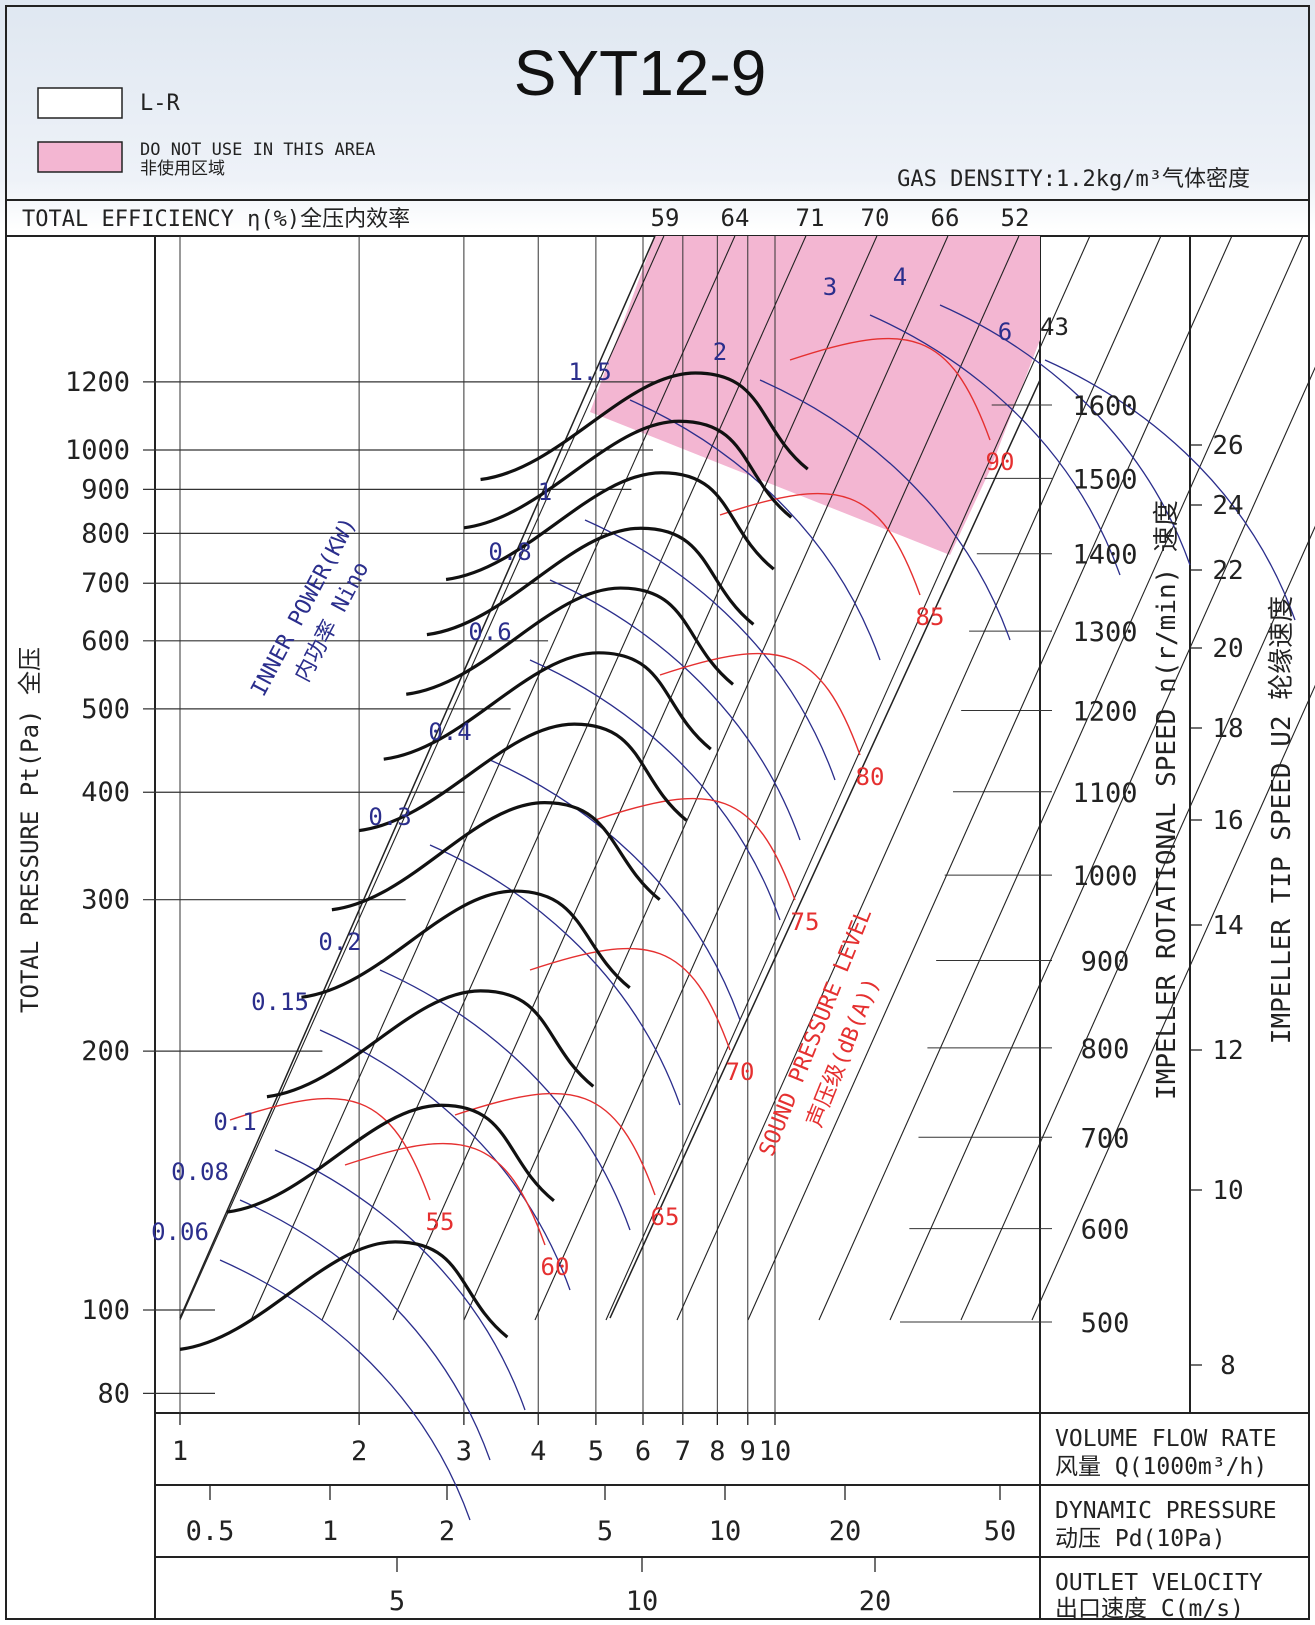  What do you see at coordinates (642, 1601) in the screenshot?
I see `ov-tick-label: 10` at bounding box center [642, 1601].